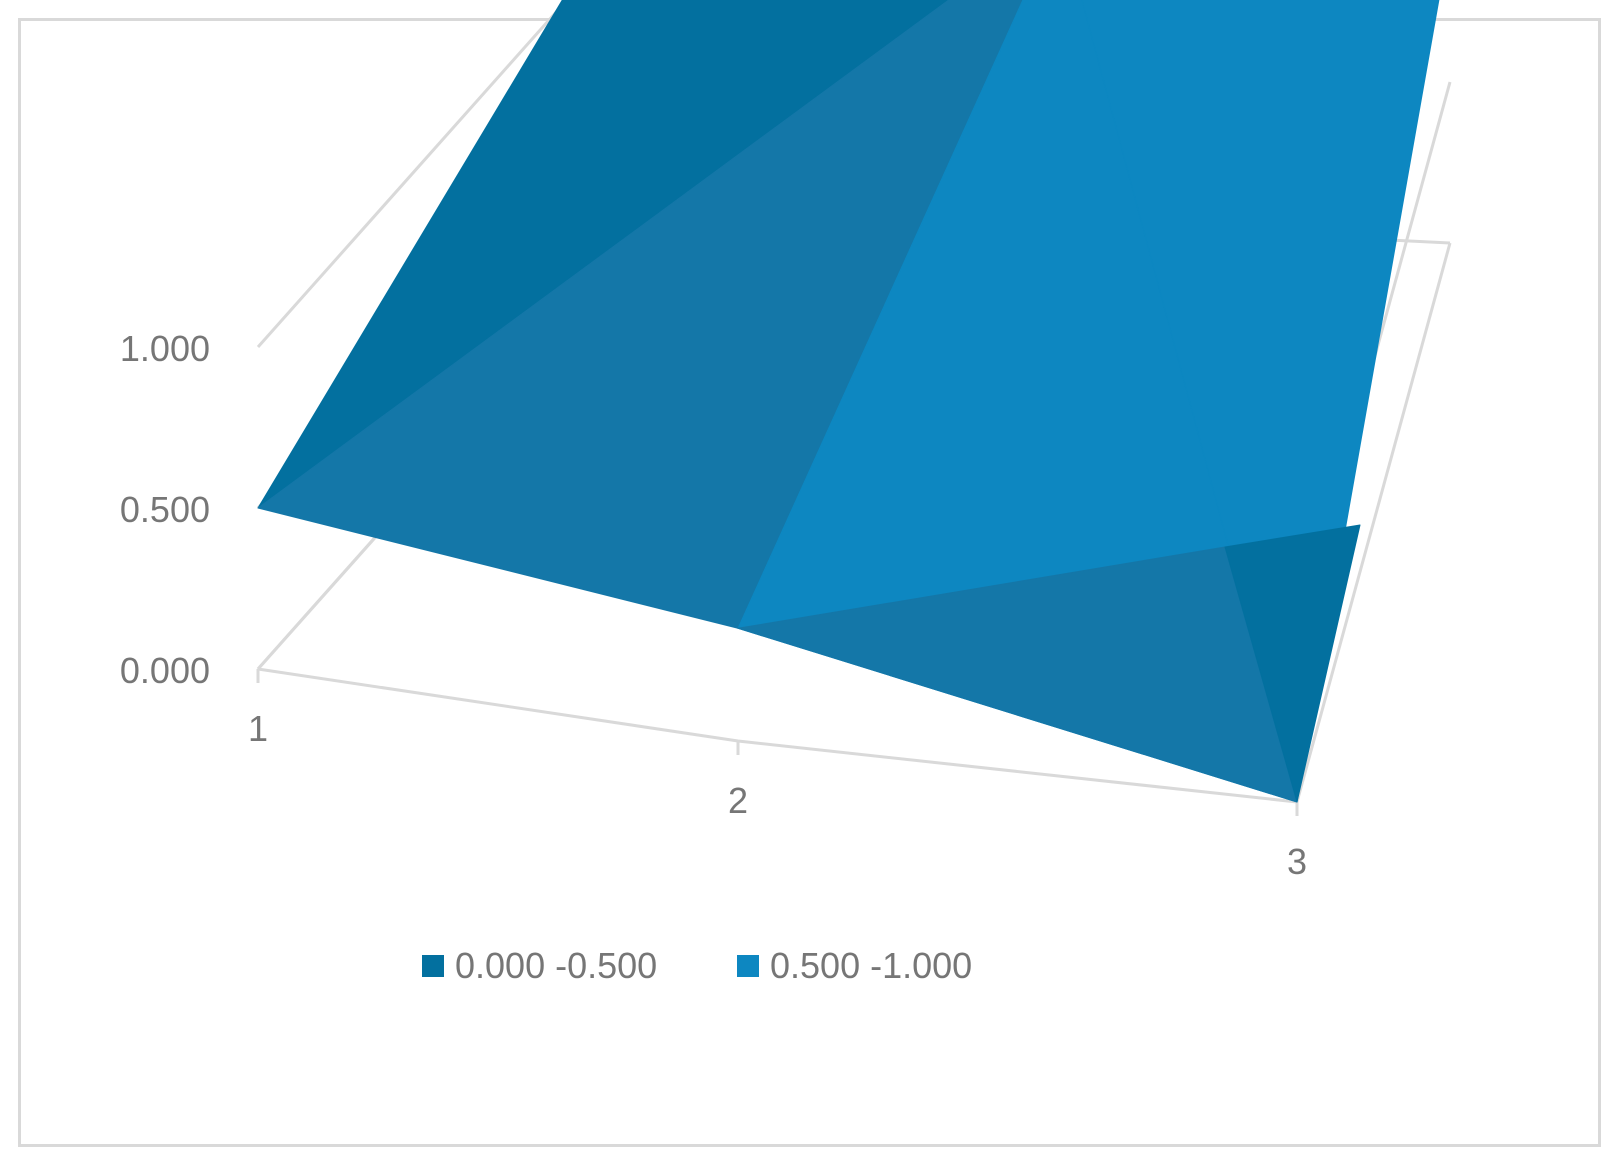 Image resolution: width=1619 pixels, height=1165 pixels. What do you see at coordinates (697, 965) in the screenshot?
I see `legend: 0.000 -0.500 0.500 -1.000` at bounding box center [697, 965].